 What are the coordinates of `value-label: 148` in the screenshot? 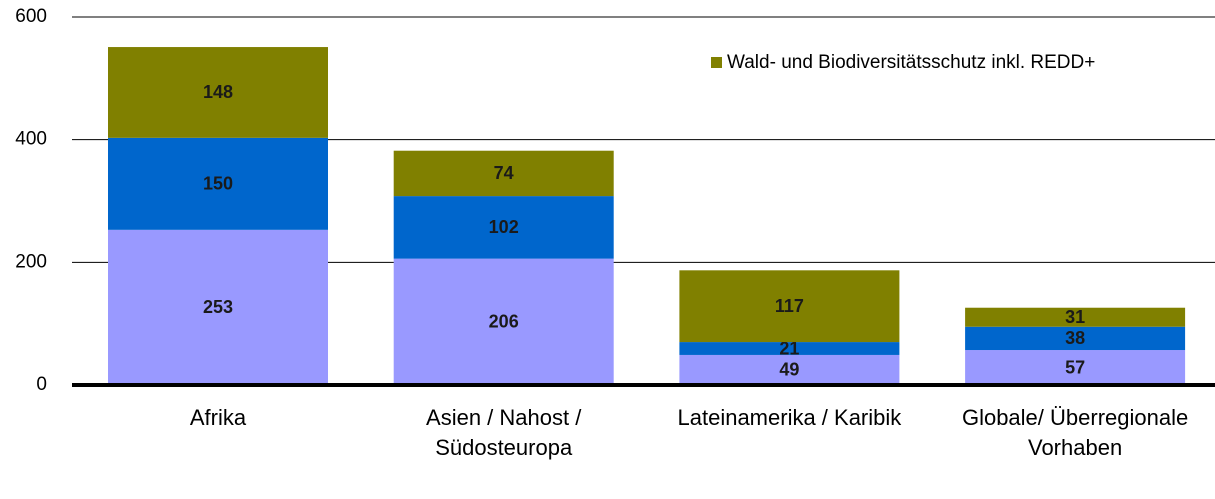 It's located at (218, 92).